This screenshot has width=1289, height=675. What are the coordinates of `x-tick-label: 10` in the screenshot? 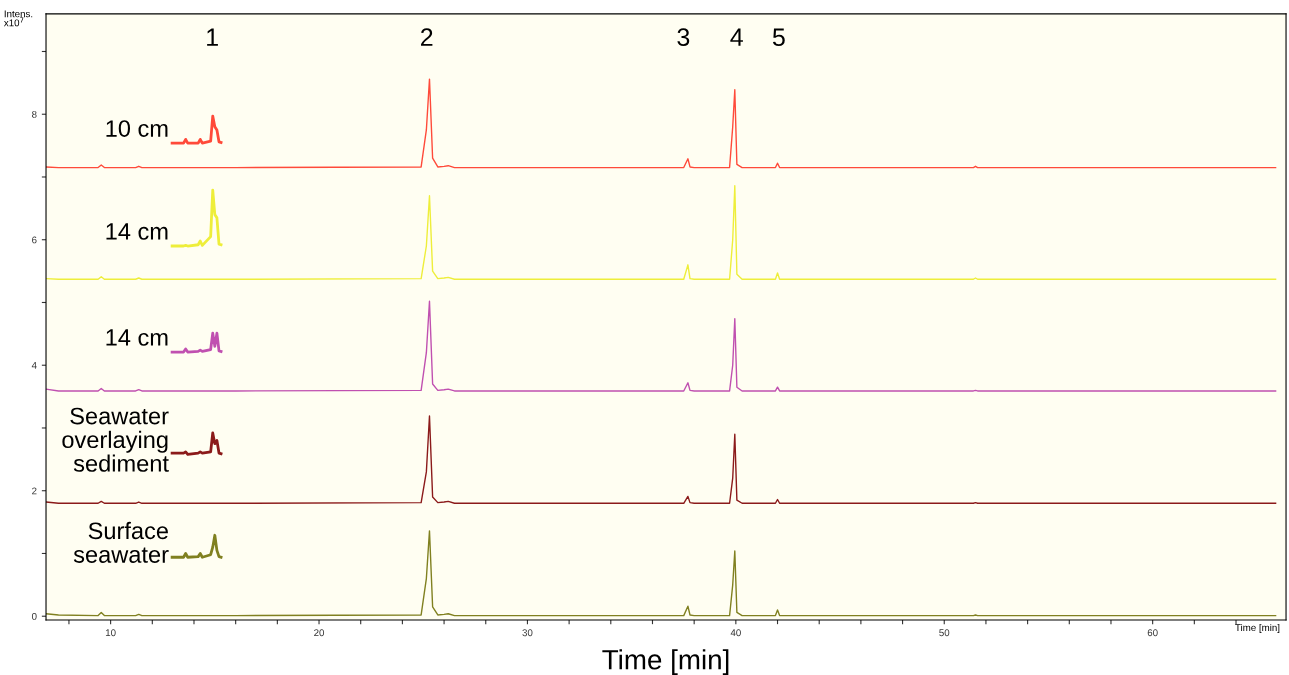 It's located at (110, 633).